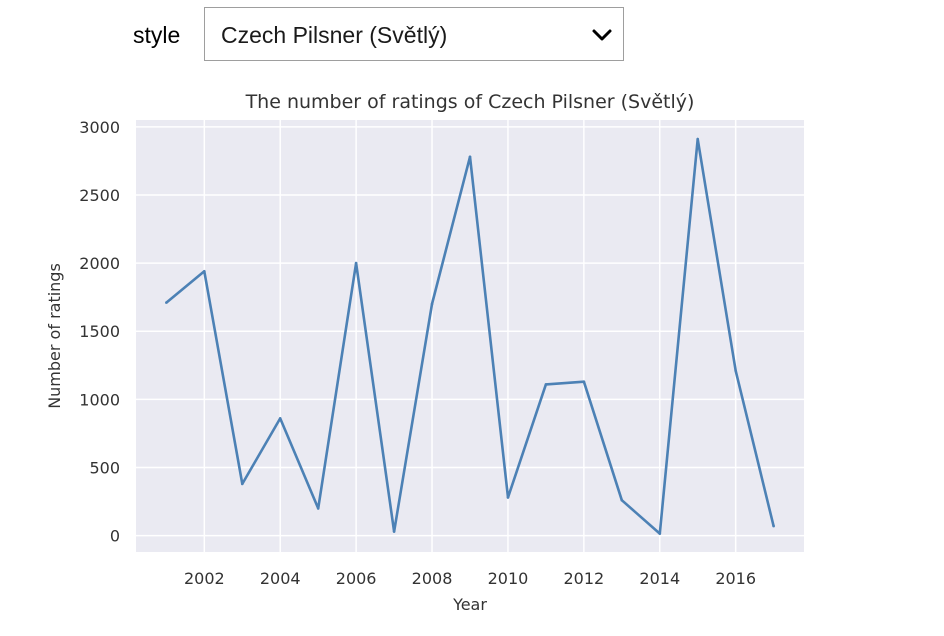 The width and height of the screenshot is (944, 636). What do you see at coordinates (54, 336) in the screenshot?
I see `y-axis-label: Number of ratings` at bounding box center [54, 336].